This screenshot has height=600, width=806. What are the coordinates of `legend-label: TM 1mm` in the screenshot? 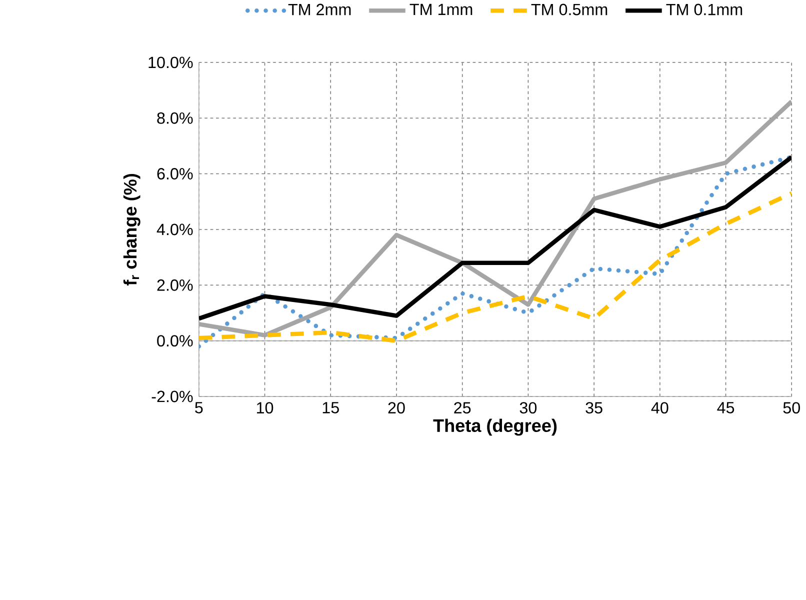 It's located at (441, 10).